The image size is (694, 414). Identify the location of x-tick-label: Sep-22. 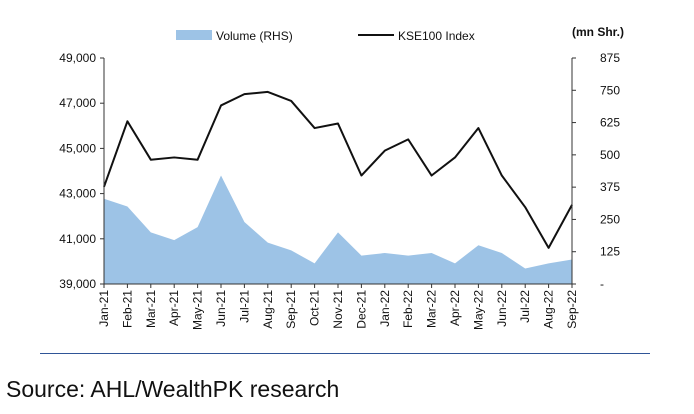
(572, 309).